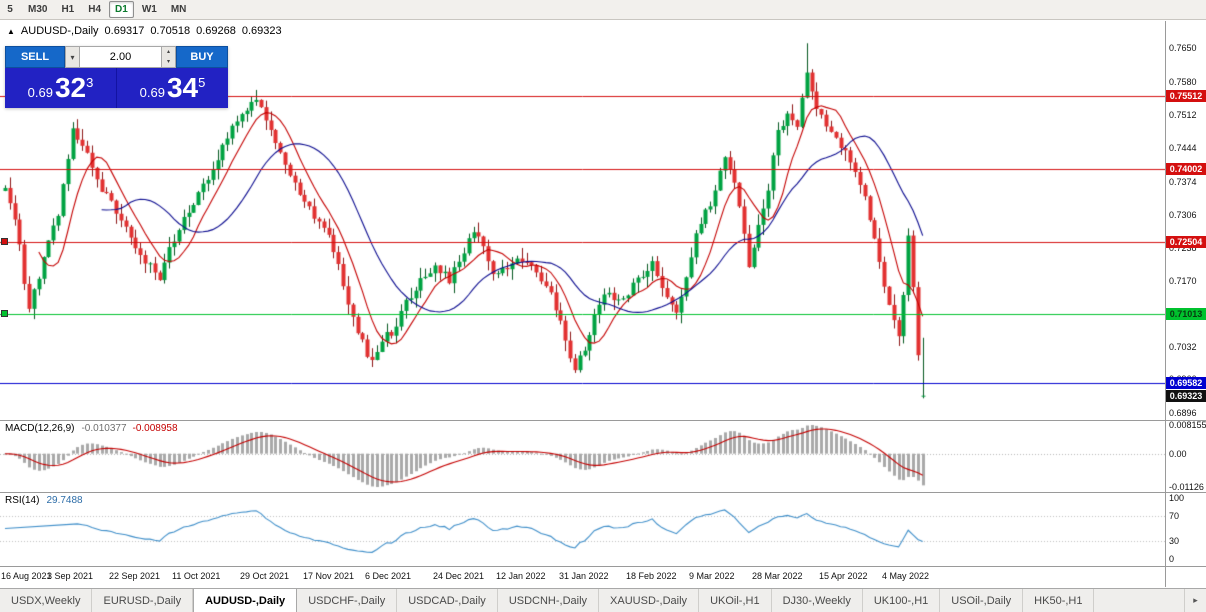 The image size is (1206, 612). What do you see at coordinates (906, 576) in the screenshot?
I see `date-axis-label: 4 May 2022` at bounding box center [906, 576].